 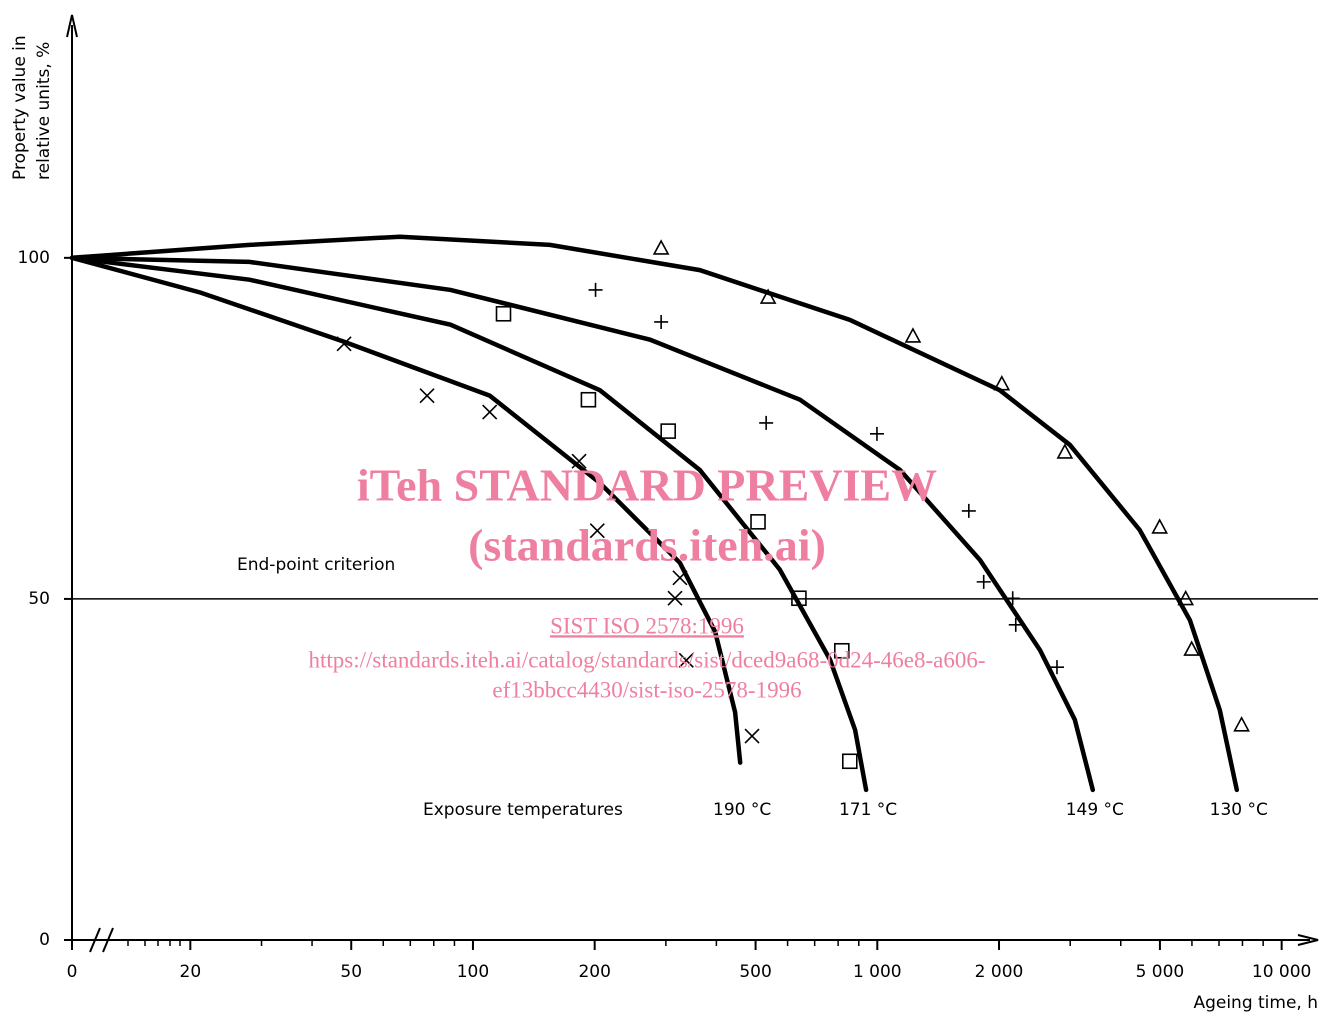 I want to click on series-label: 171 °C, so click(x=868, y=810).